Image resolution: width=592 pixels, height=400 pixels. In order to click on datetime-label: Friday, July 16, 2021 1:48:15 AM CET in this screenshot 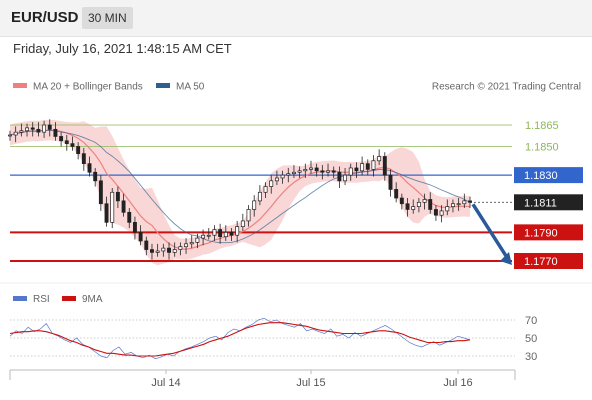, I will do `click(122, 48)`.